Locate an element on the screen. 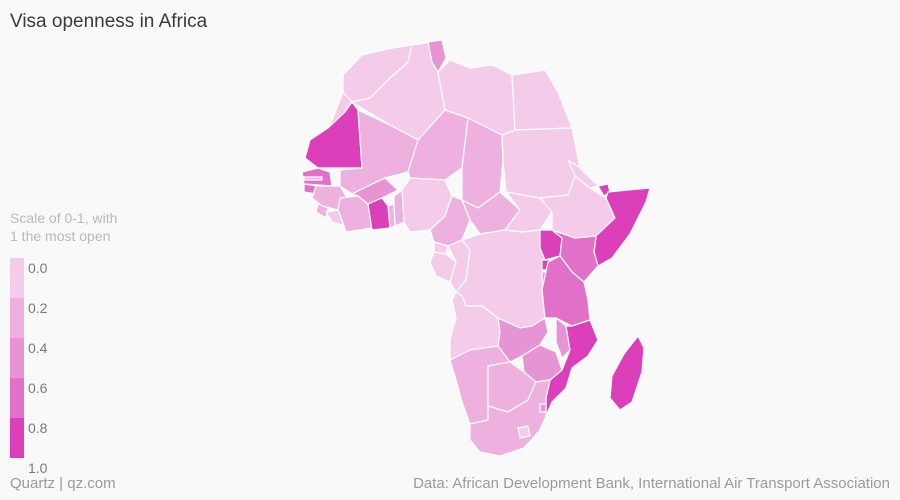  legend-tick-label: 0.8 is located at coordinates (38, 428).